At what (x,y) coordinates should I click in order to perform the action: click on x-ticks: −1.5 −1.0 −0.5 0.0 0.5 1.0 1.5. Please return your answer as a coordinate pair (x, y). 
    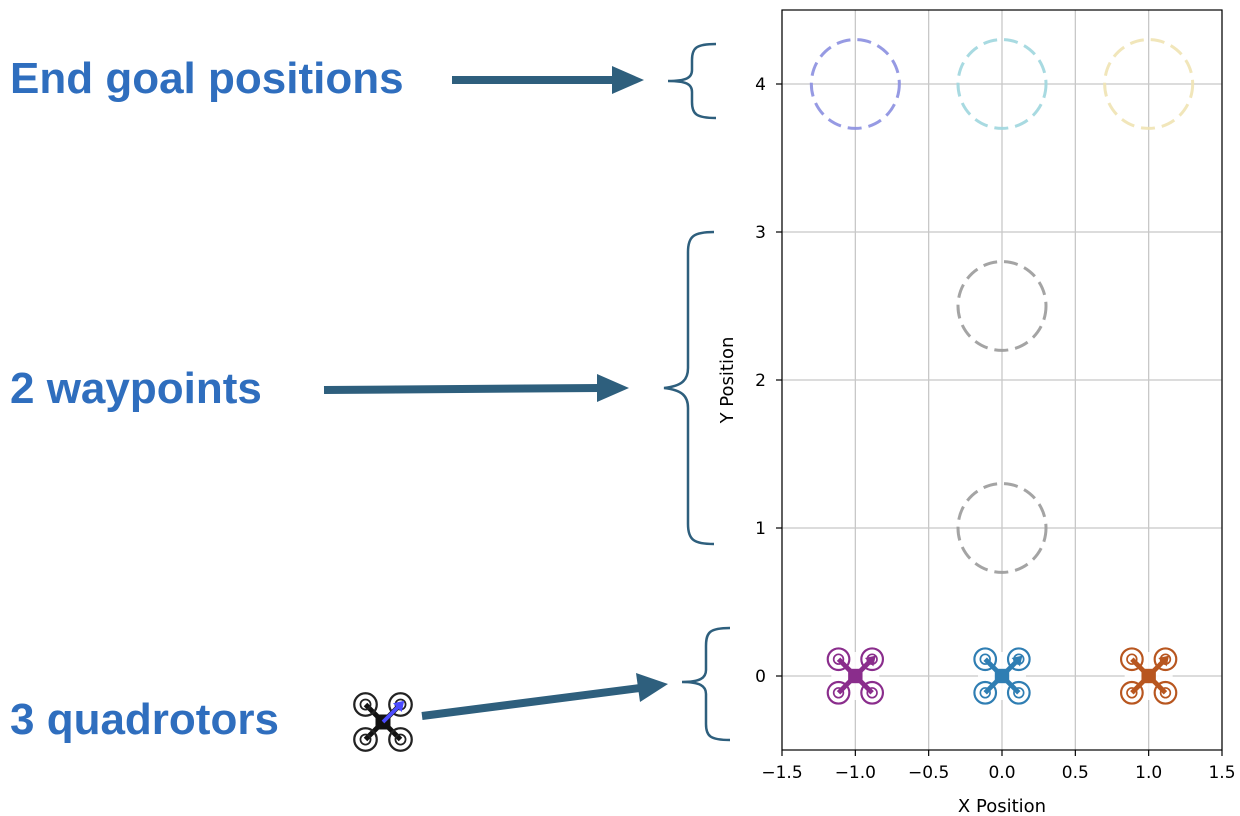
    Looking at the image, I should click on (998, 766).